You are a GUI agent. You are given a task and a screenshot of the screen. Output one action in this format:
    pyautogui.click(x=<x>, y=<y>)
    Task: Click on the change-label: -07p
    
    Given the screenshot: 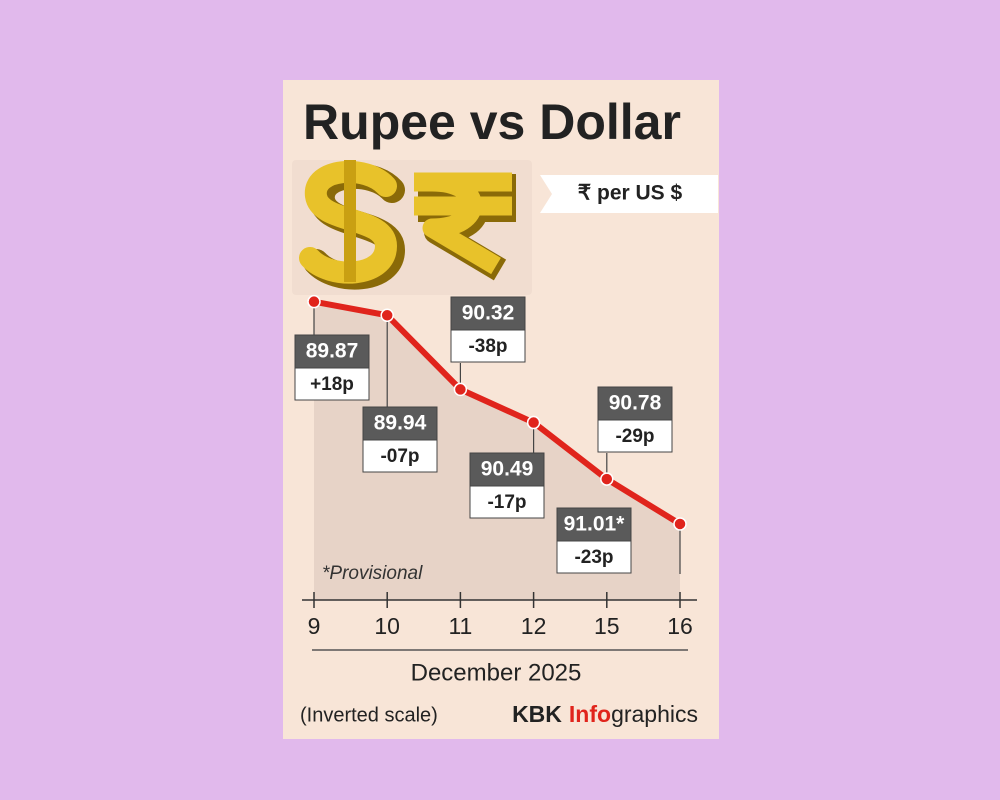 What is the action you would take?
    pyautogui.click(x=399, y=456)
    